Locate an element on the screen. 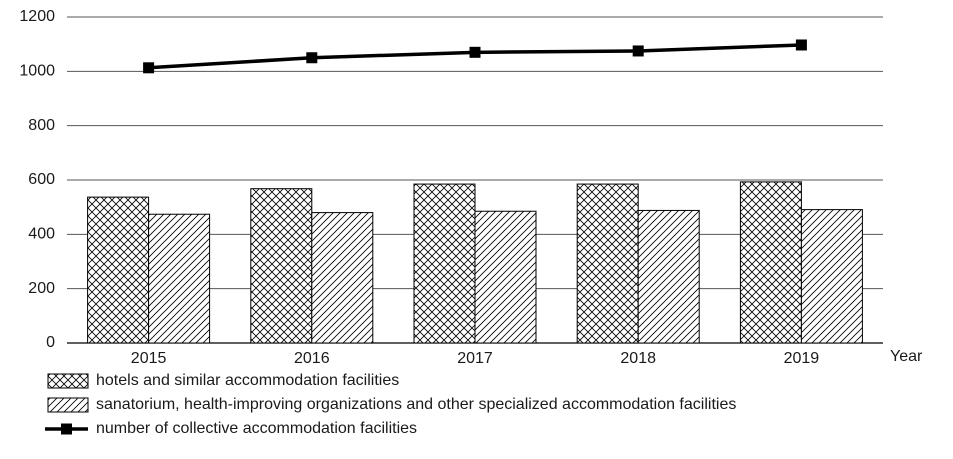  y-tick-label: 400 is located at coordinates (41, 234).